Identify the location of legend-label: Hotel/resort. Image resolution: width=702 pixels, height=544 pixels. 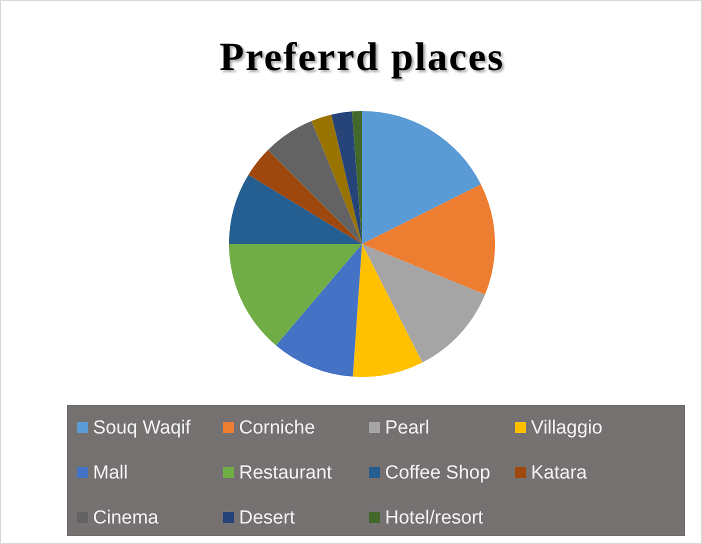
(434, 518).